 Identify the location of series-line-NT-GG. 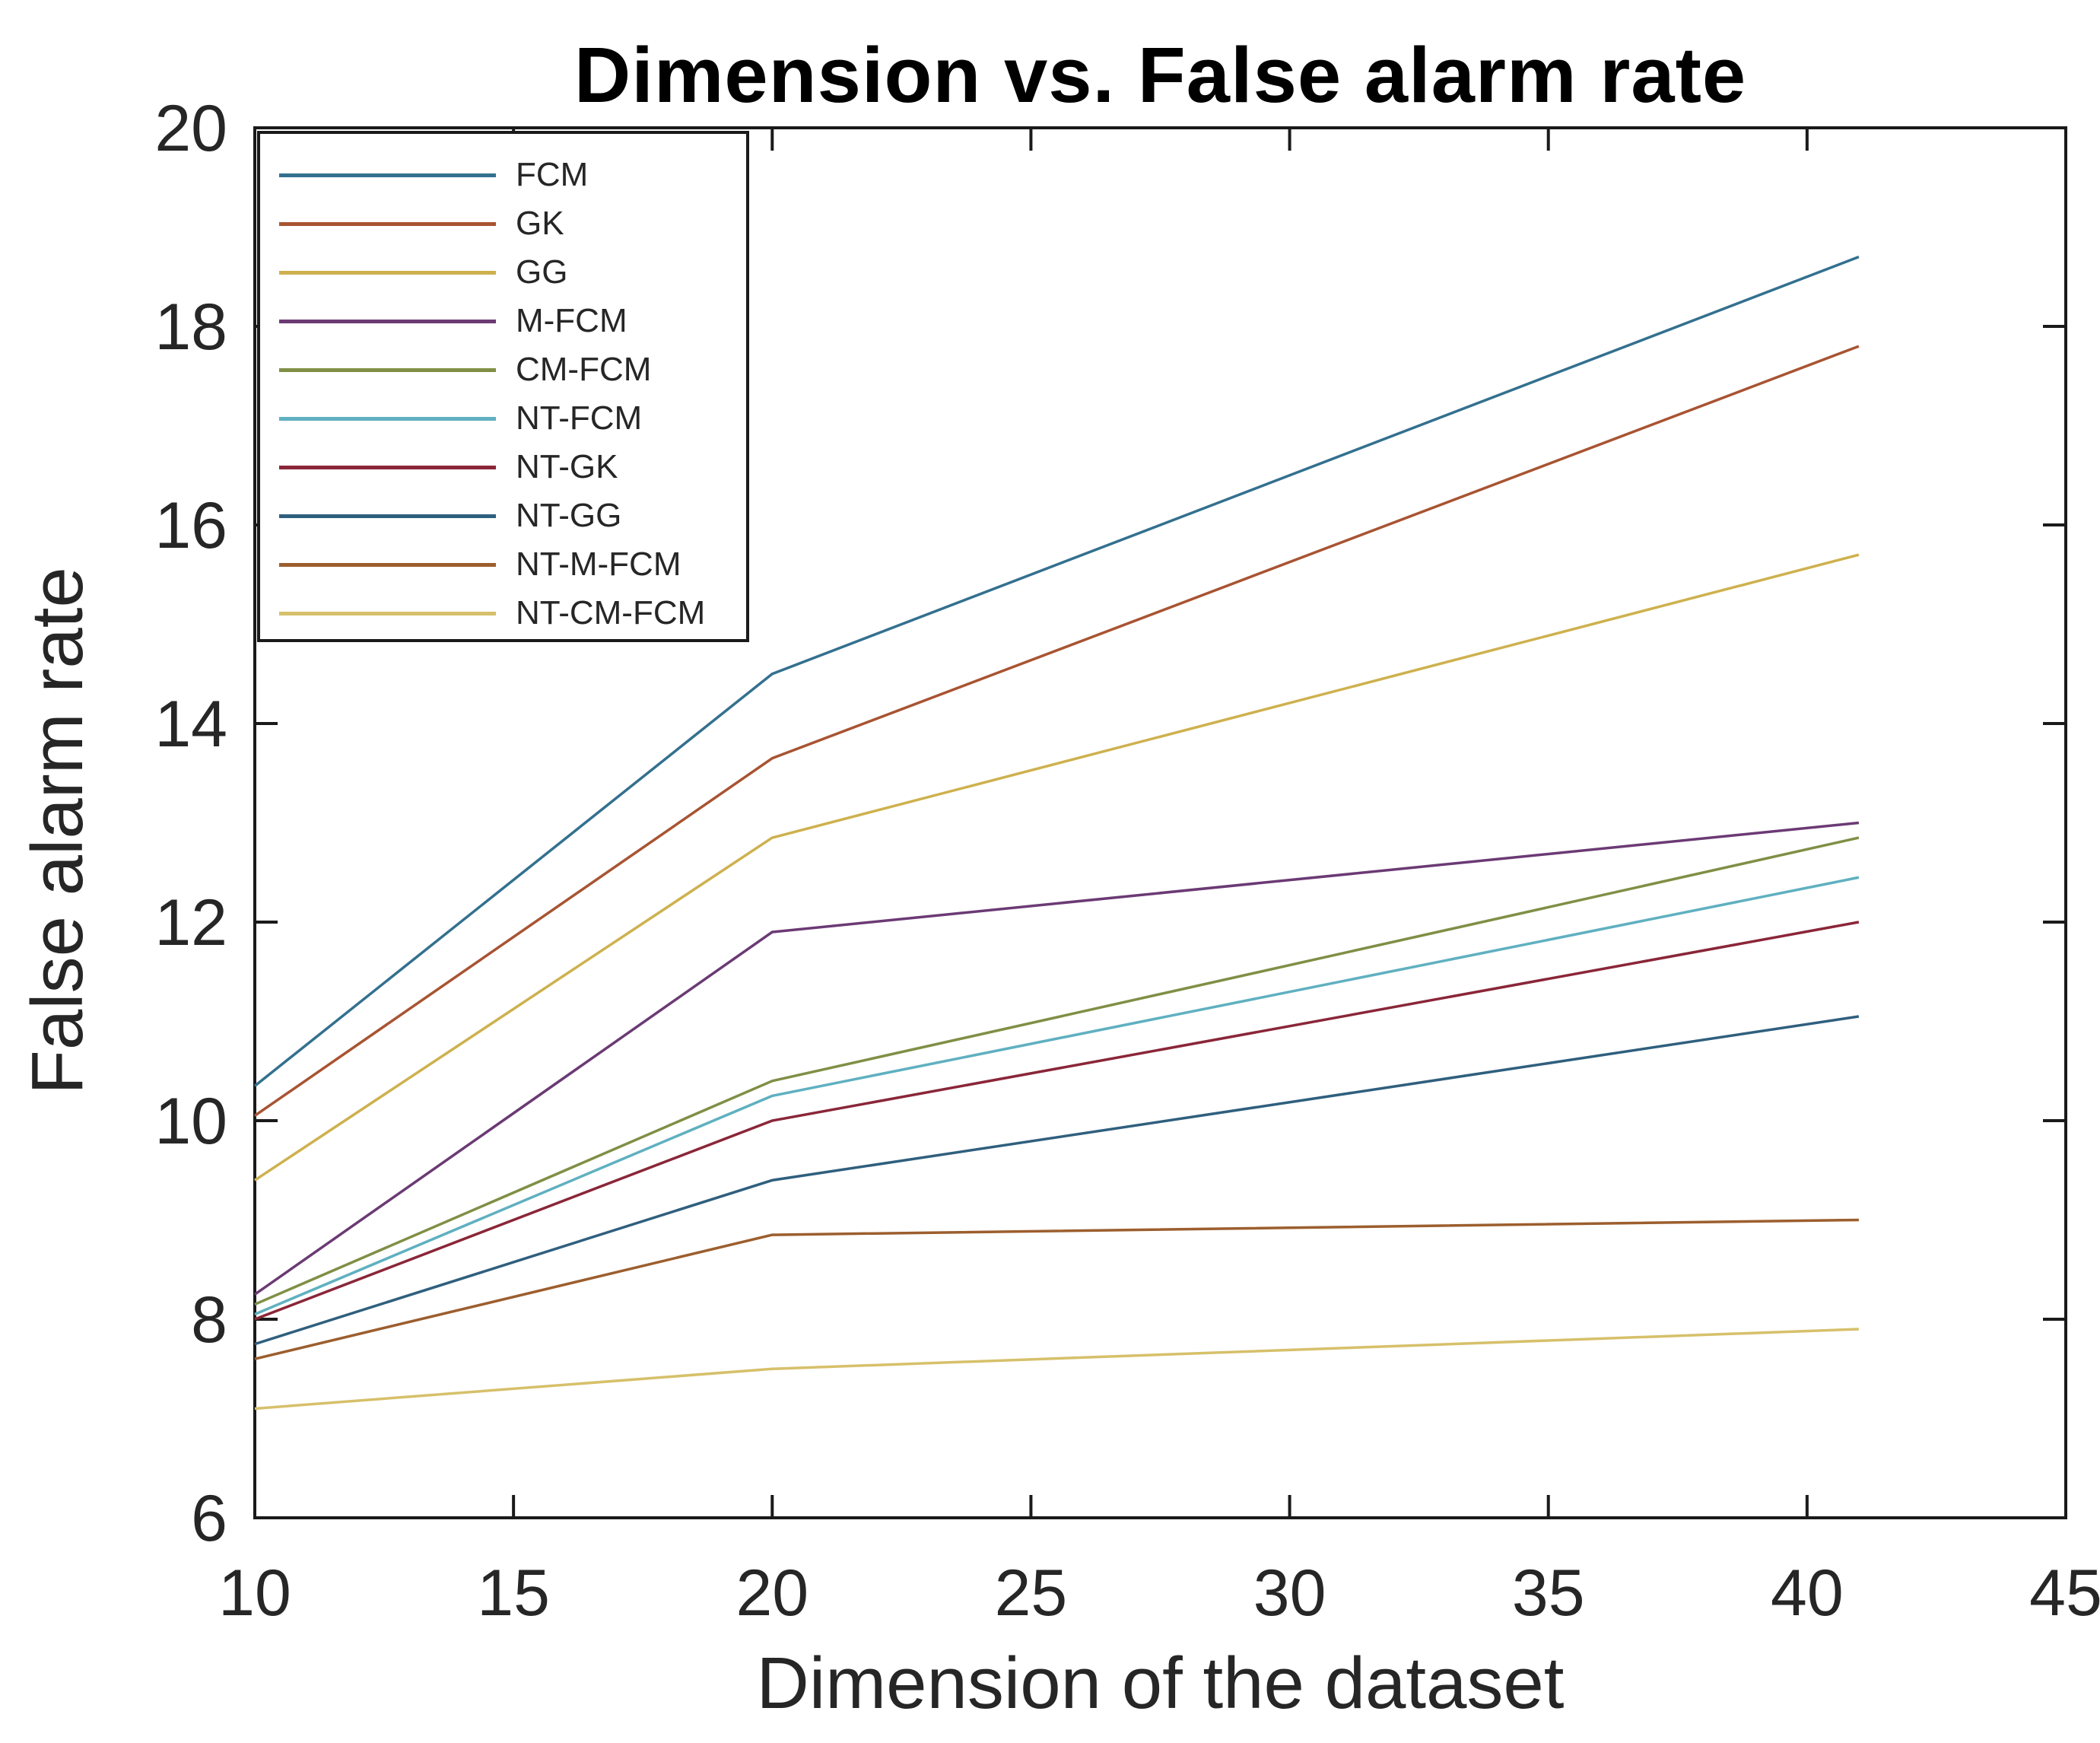
(1057, 1180).